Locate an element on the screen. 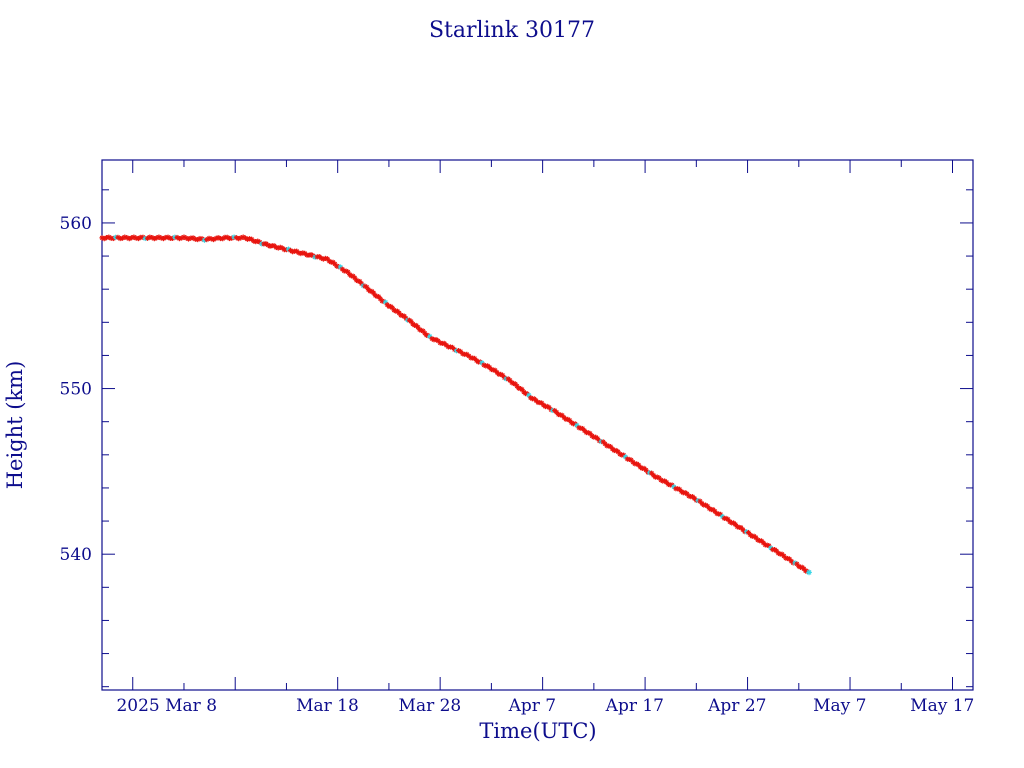 This screenshot has width=1024, height=768. y-tick-label: 550 is located at coordinates (76, 390).